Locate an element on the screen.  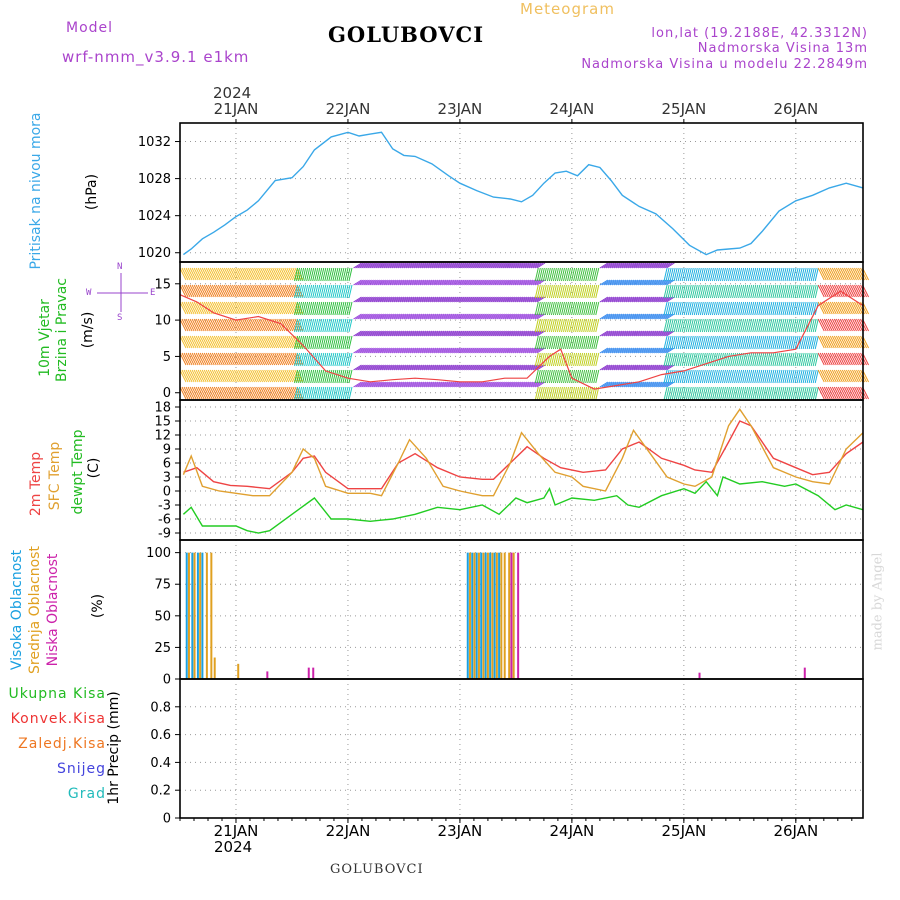
model-label: Model is located at coordinates (90, 28).